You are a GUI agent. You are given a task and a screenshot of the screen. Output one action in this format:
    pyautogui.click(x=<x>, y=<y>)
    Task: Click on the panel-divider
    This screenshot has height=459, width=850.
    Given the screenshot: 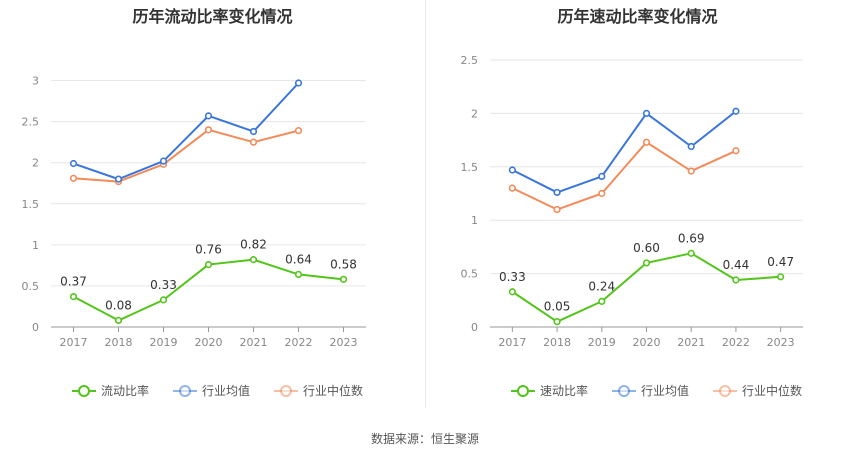 What is the action you would take?
    pyautogui.click(x=425, y=204)
    